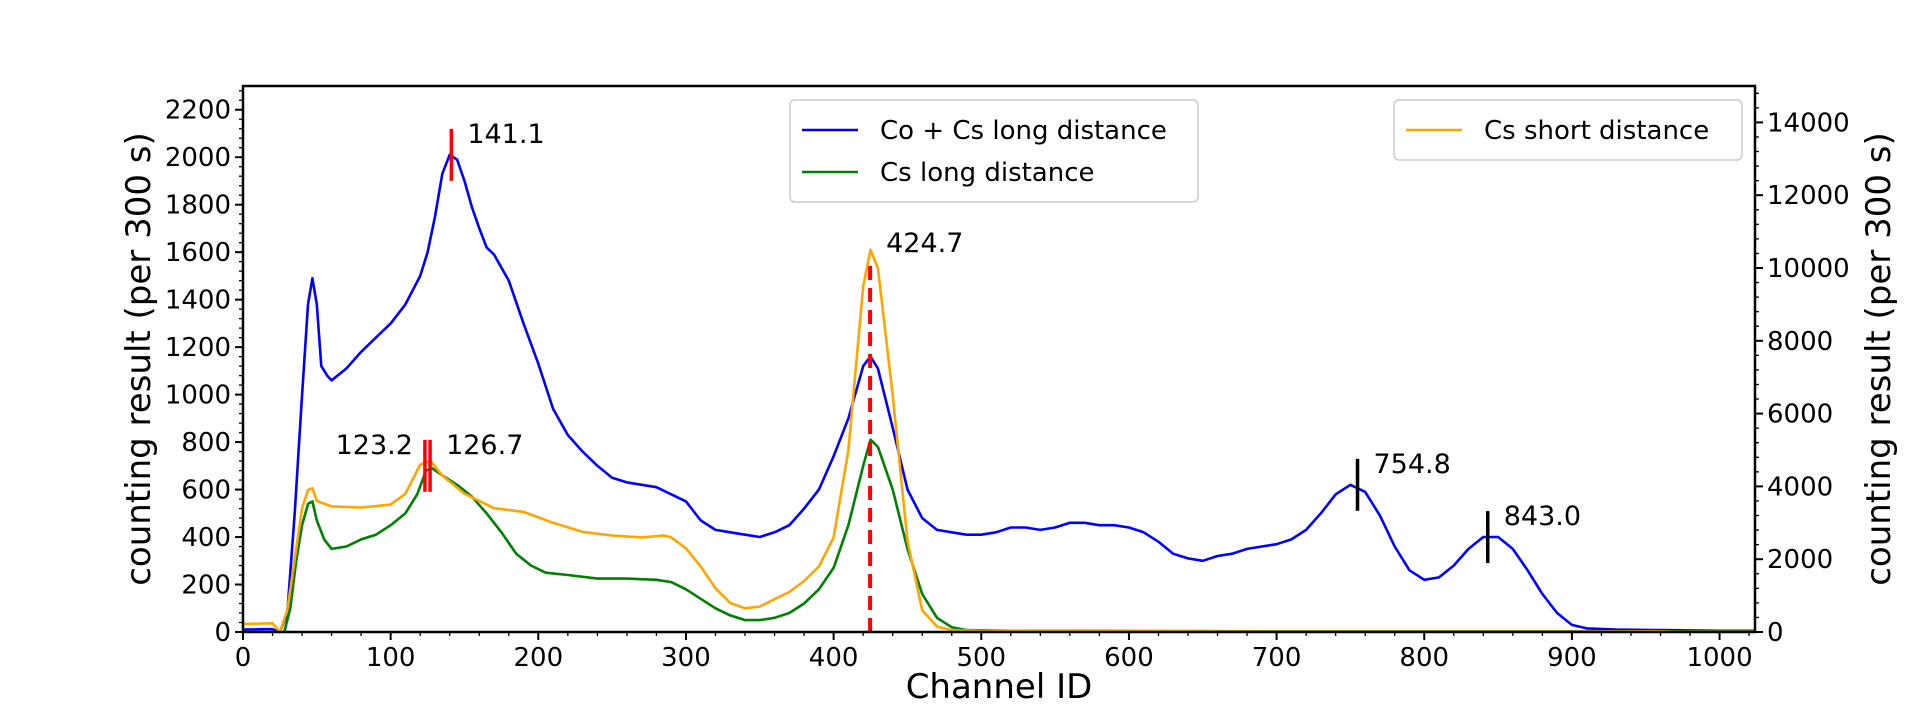 The width and height of the screenshot is (1923, 704). I want to click on y-axis-right-label: counting result (per 300 s), so click(1879, 359).